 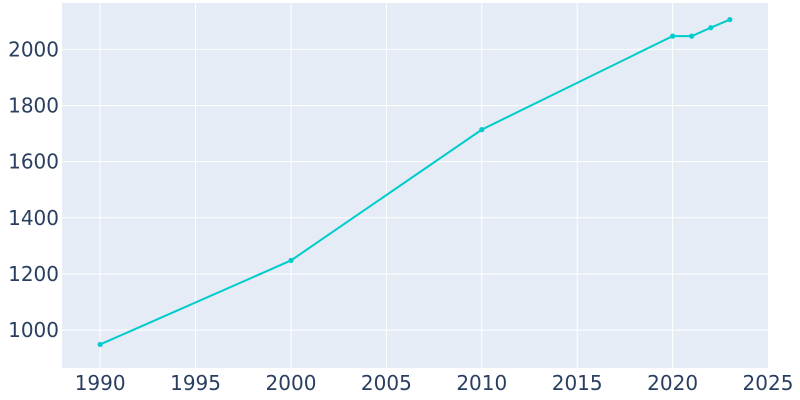 I want to click on y-tick-label: 1600, so click(x=33, y=162).